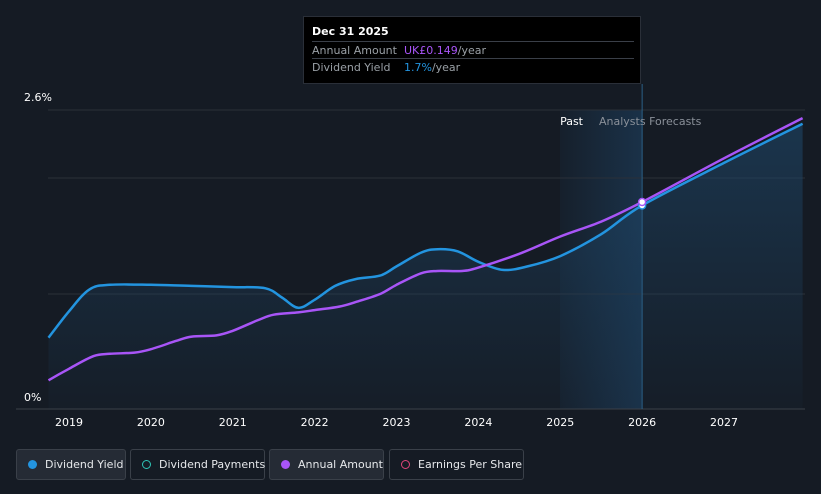 Image resolution: width=821 pixels, height=494 pixels. I want to click on legend-annual-amount-dot-icon, so click(285, 464).